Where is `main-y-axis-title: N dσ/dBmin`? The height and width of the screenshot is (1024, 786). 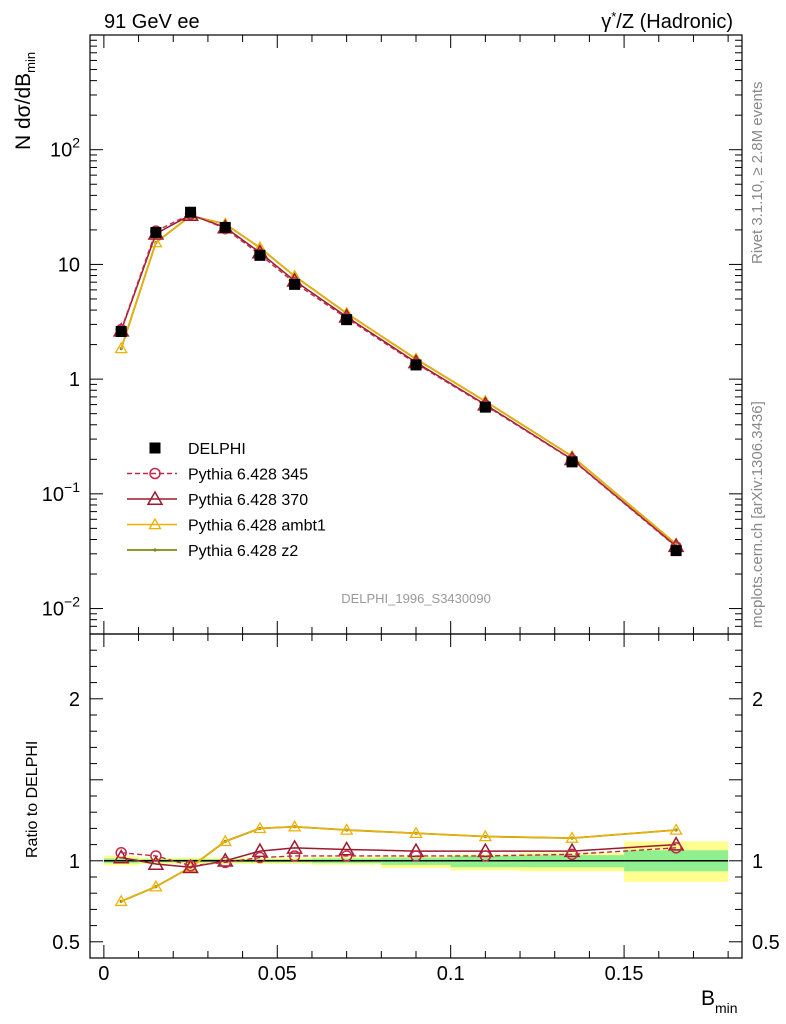
main-y-axis-title: N dσ/dBmin is located at coordinates (25, 101).